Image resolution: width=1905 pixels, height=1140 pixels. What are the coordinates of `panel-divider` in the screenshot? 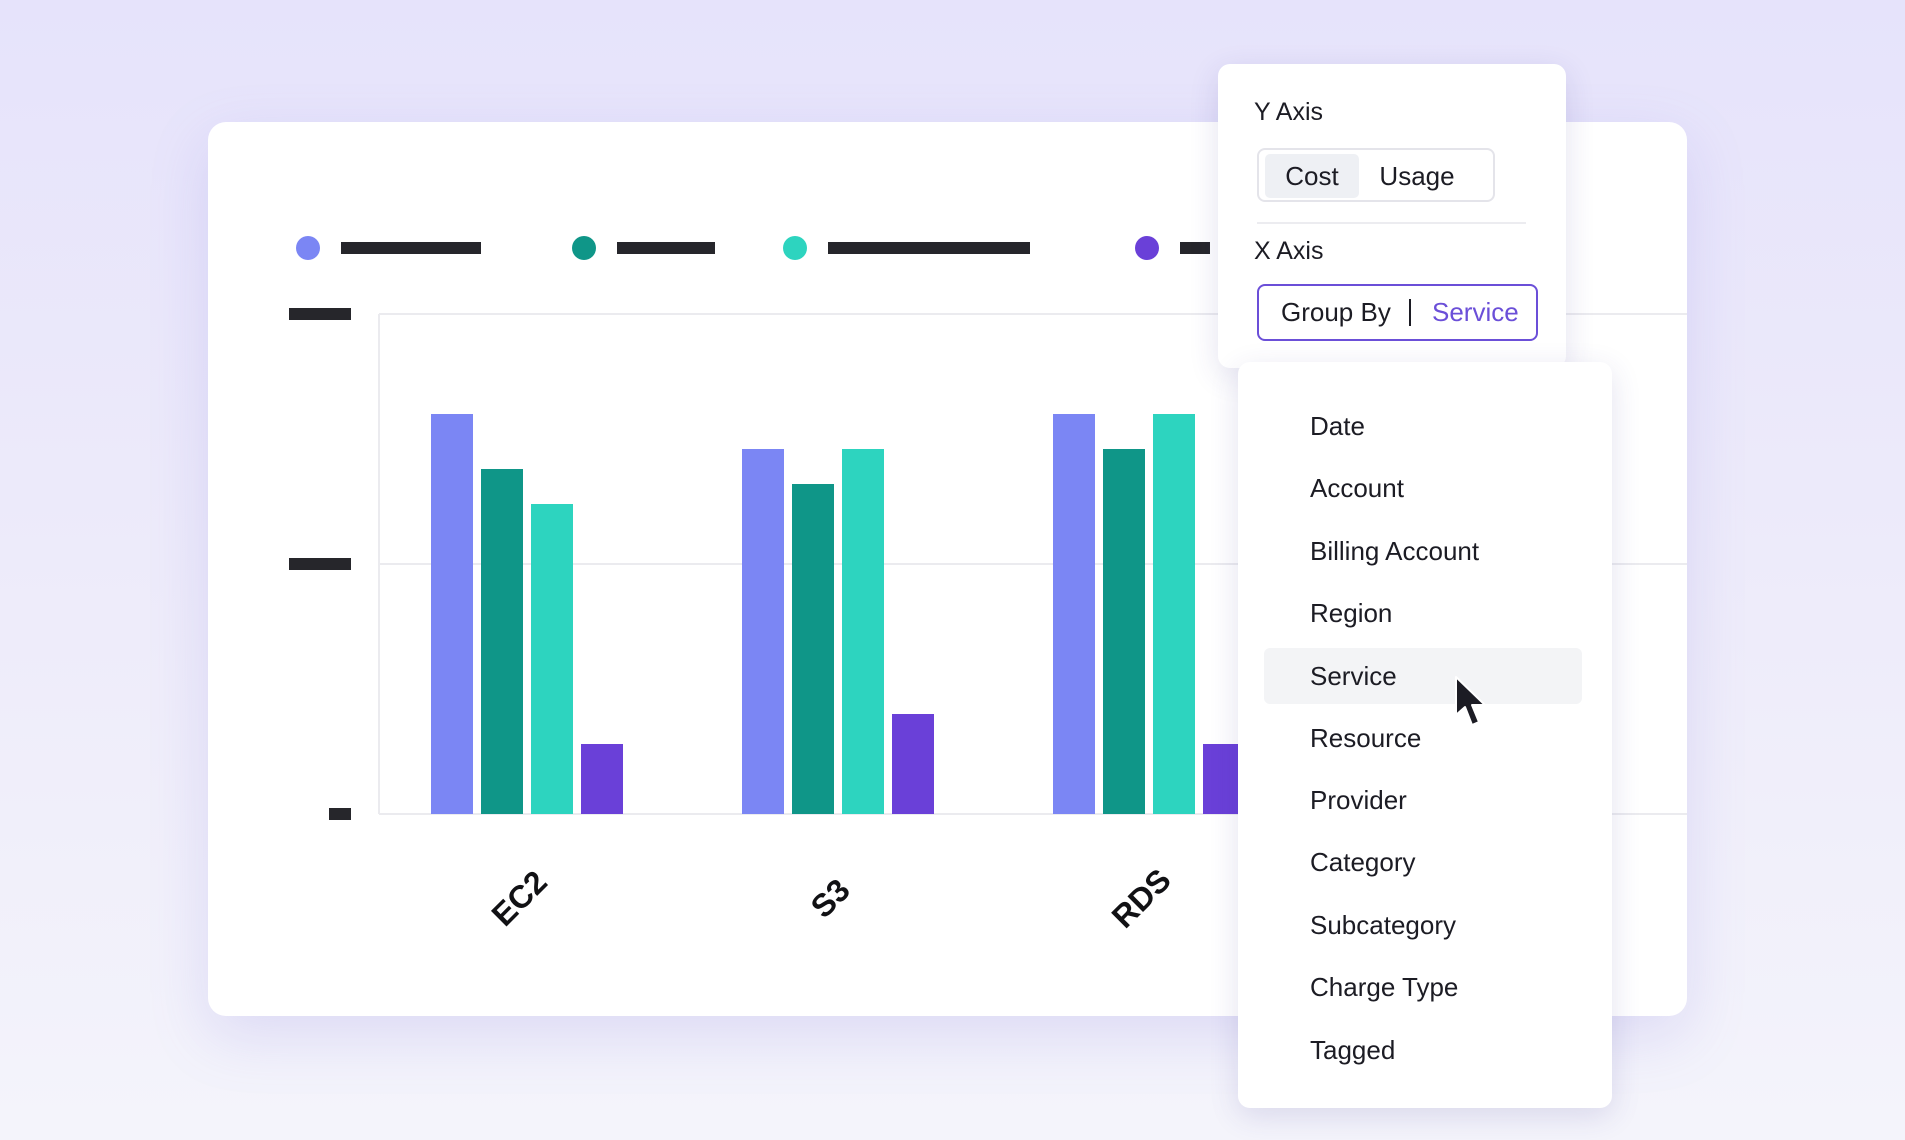 It's located at (1391, 223).